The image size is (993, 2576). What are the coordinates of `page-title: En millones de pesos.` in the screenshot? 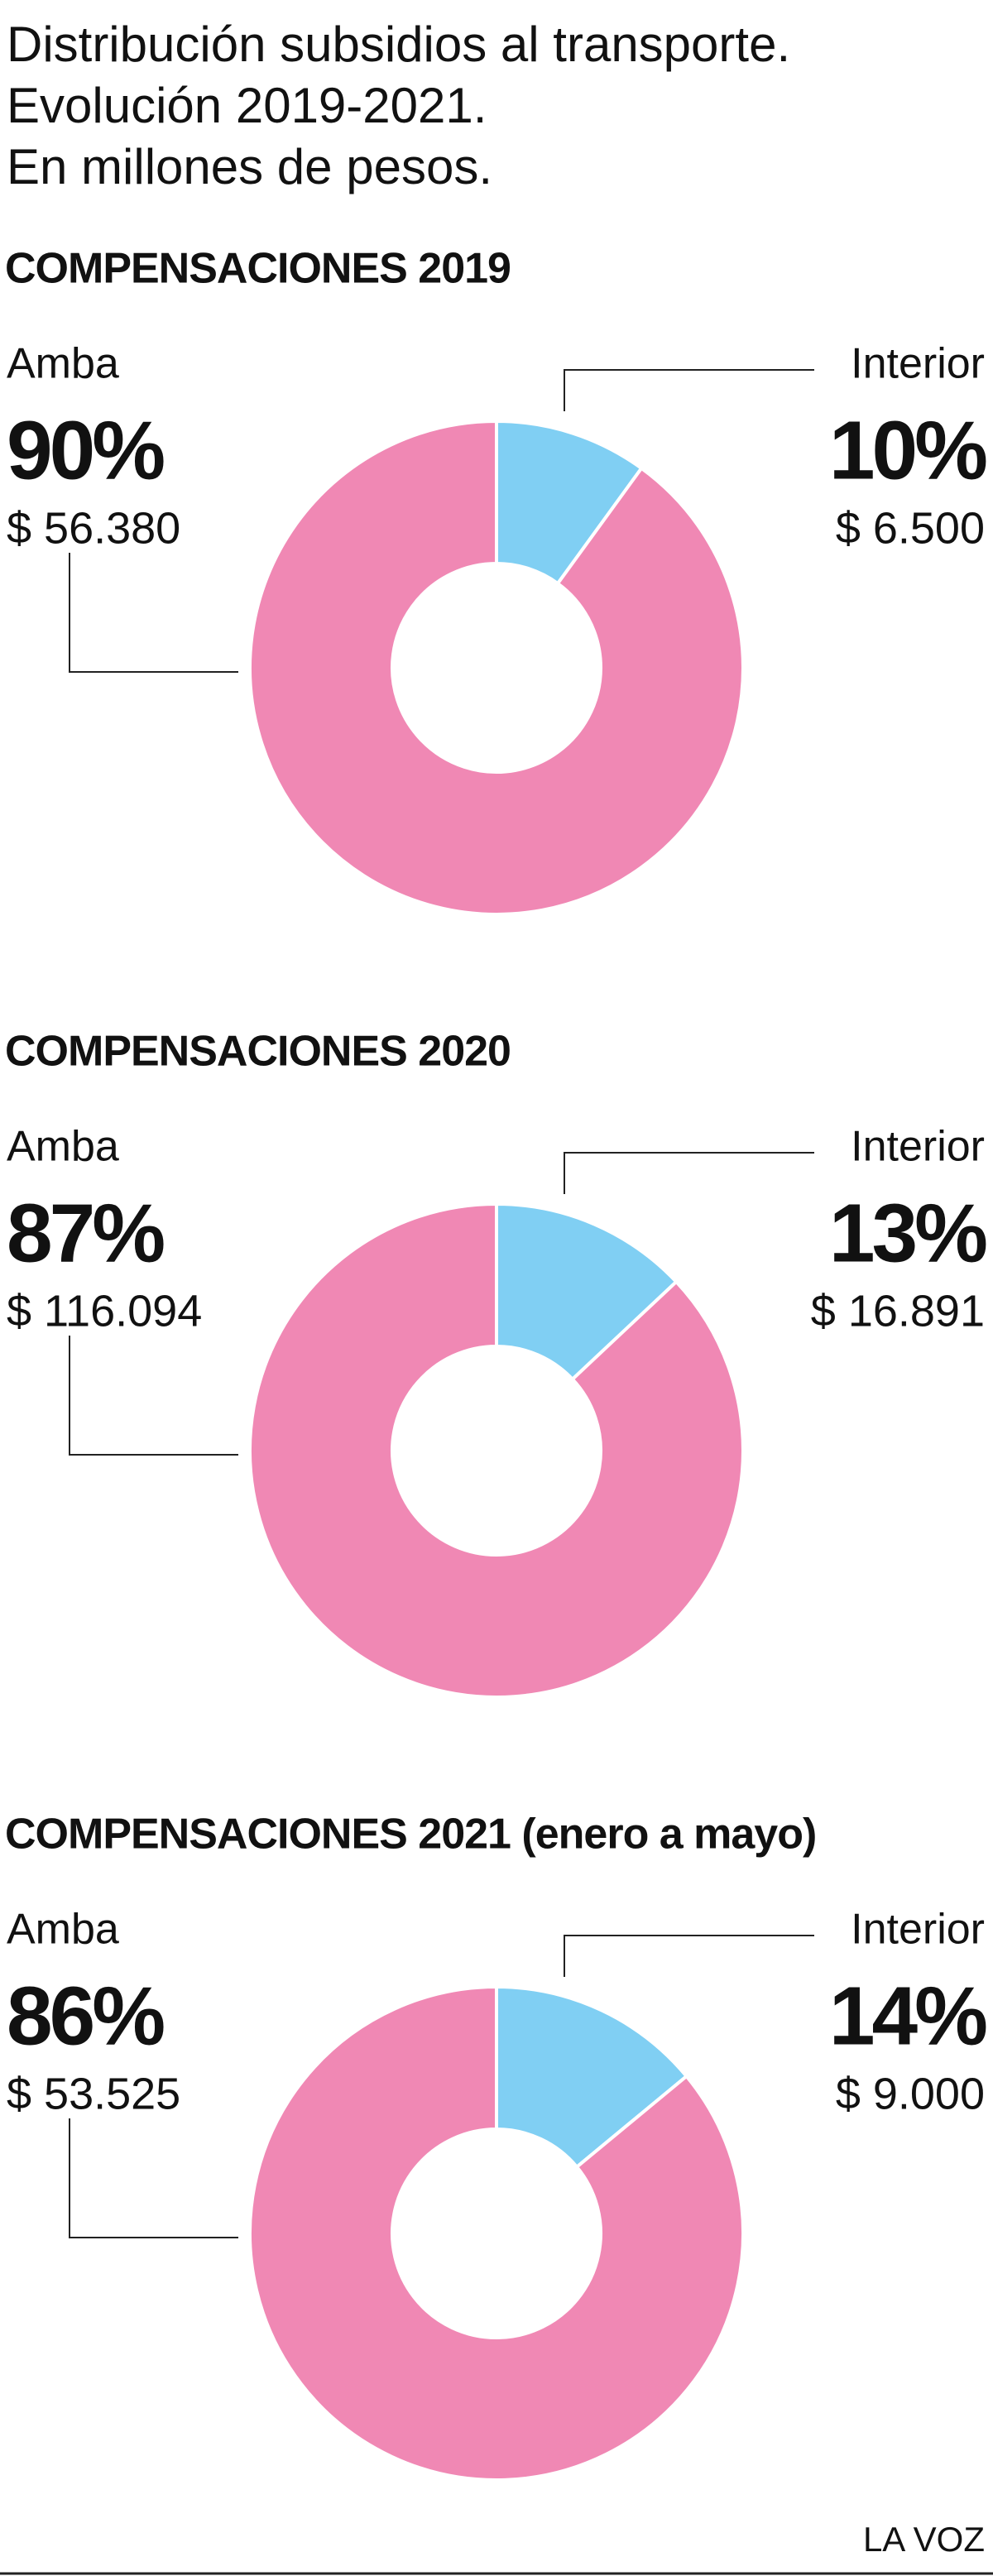 It's located at (249, 167).